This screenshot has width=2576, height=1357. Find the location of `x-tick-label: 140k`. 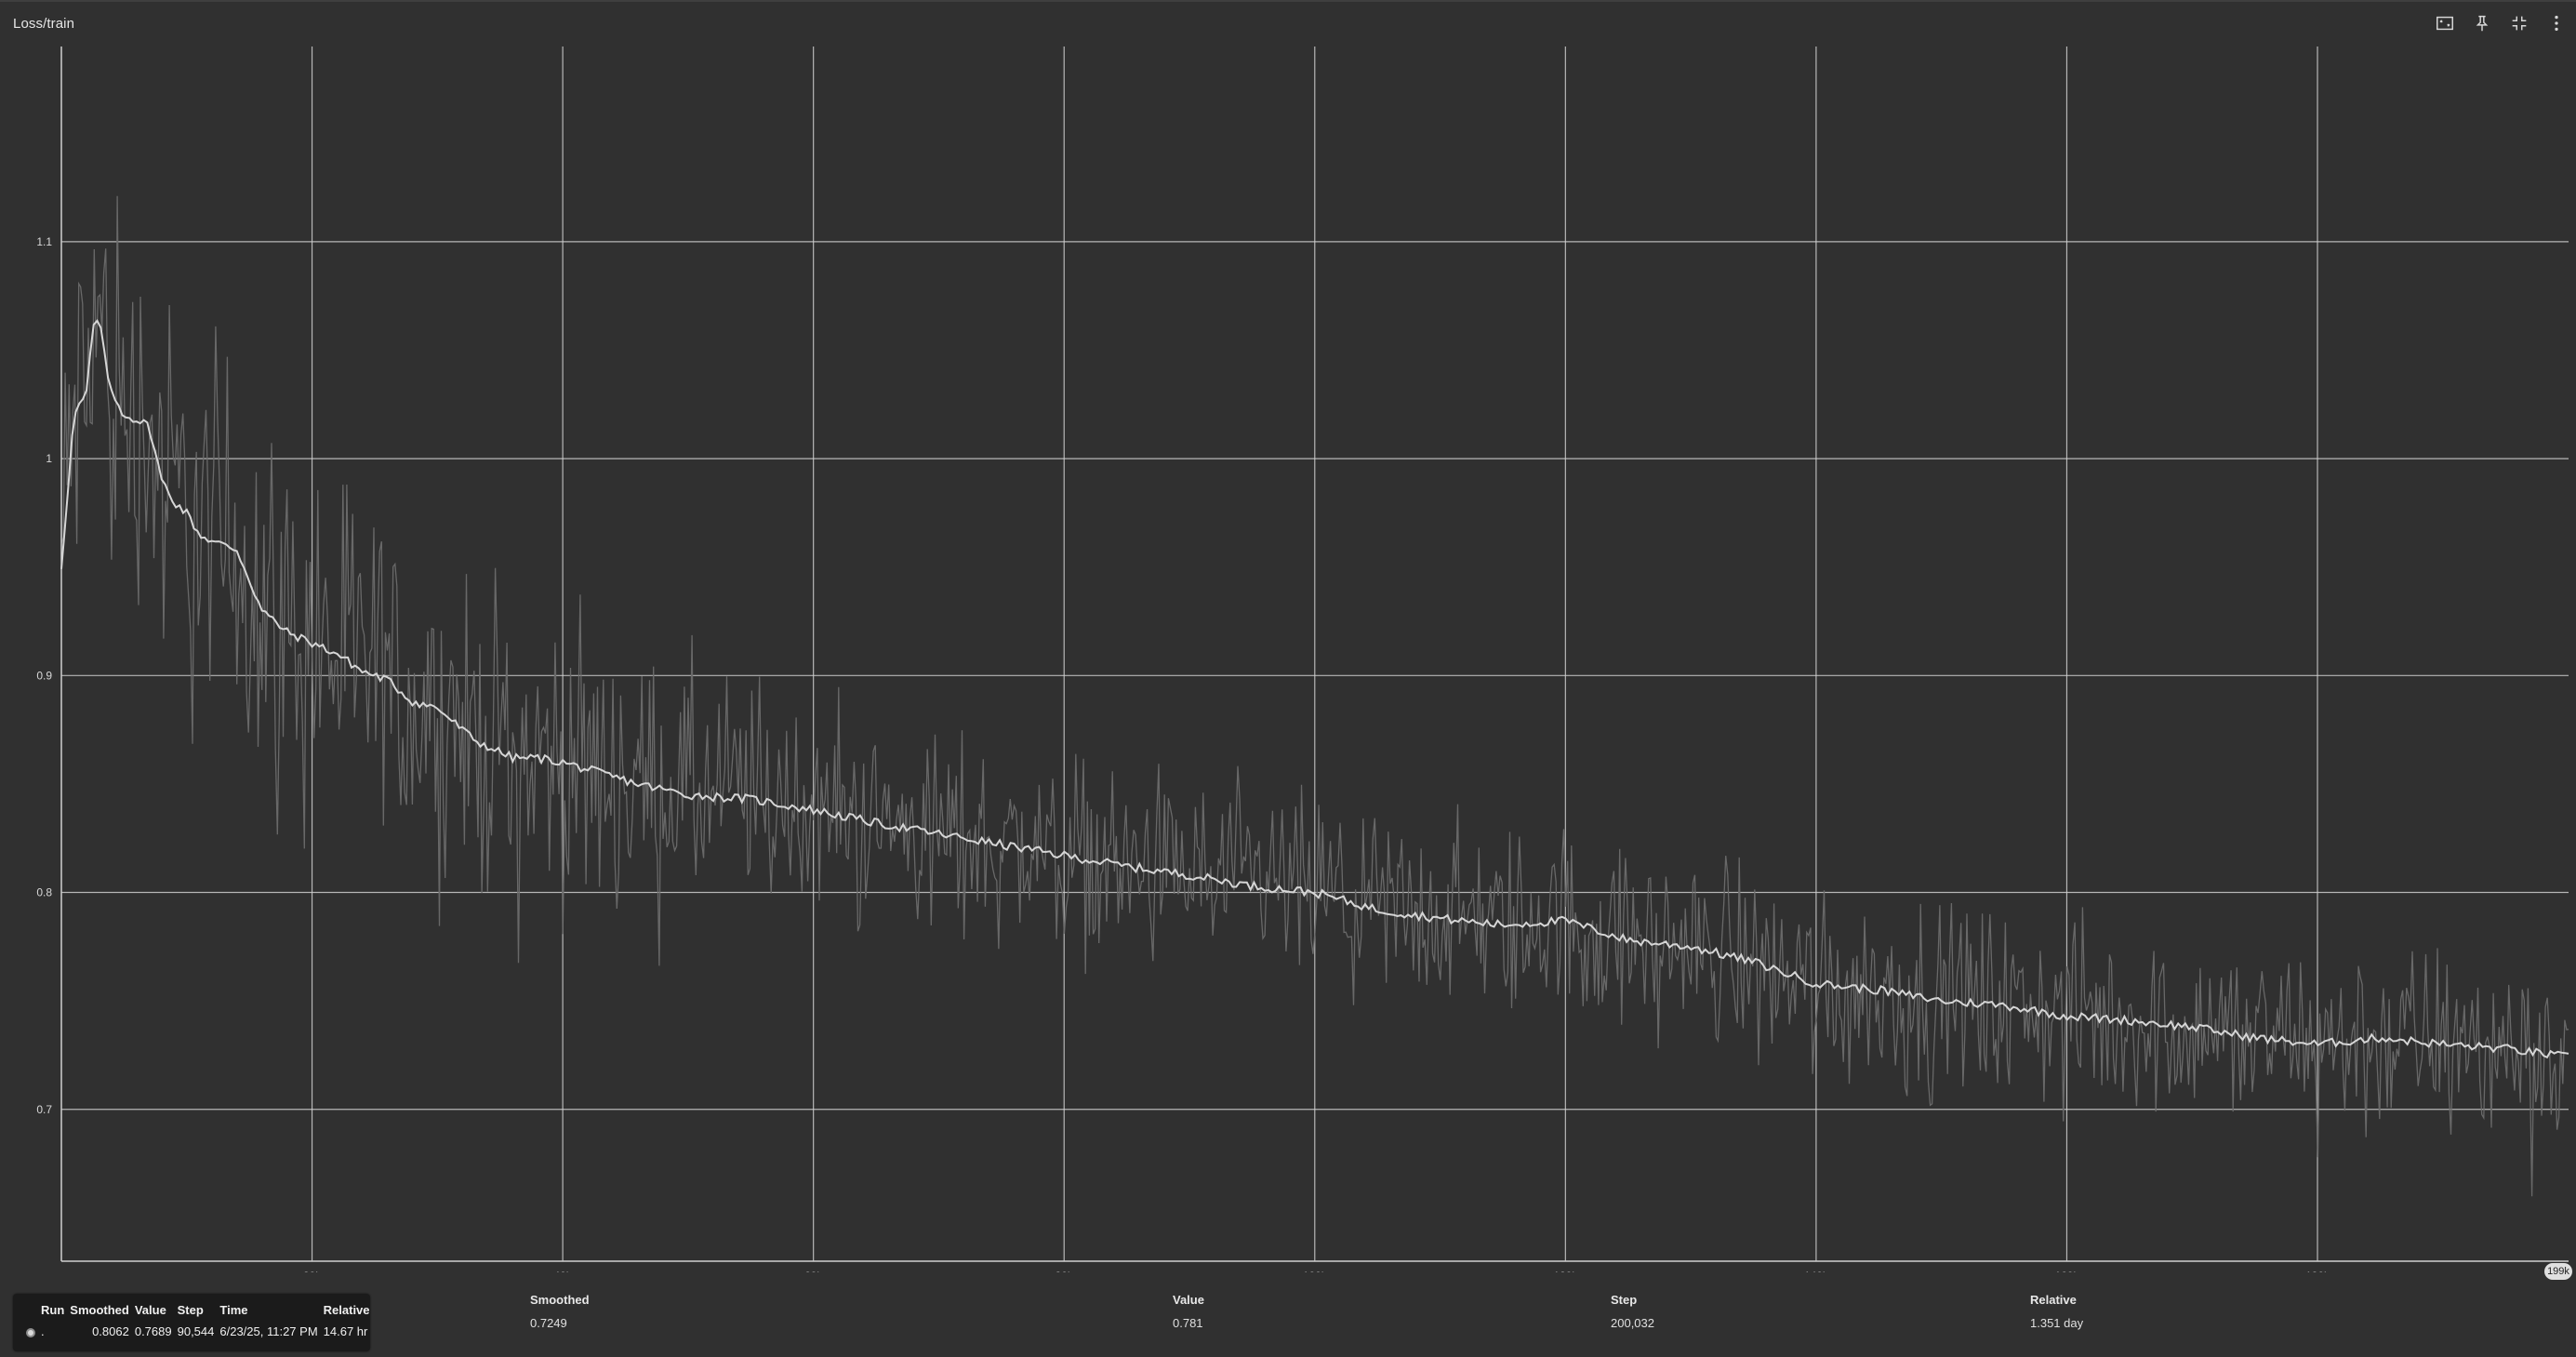

x-tick-label: 140k is located at coordinates (1816, 1271).